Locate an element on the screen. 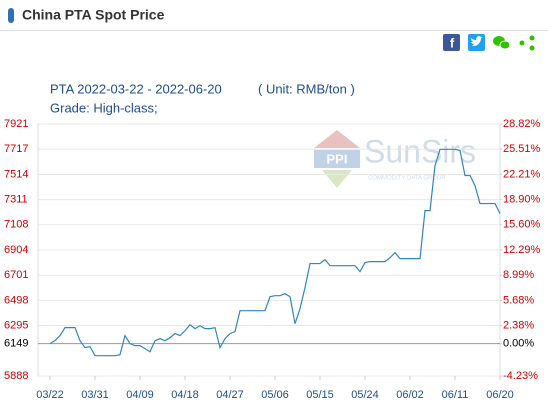 The image size is (548, 408). y2-tick-label: -4.23% is located at coordinates (520, 376).